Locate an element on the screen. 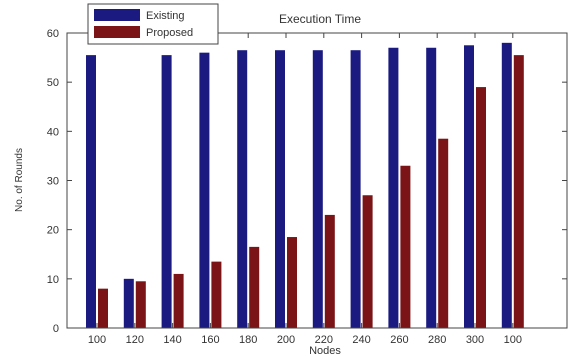 This screenshot has height=363, width=582. y-tick-label: 50 is located at coordinates (53, 83).